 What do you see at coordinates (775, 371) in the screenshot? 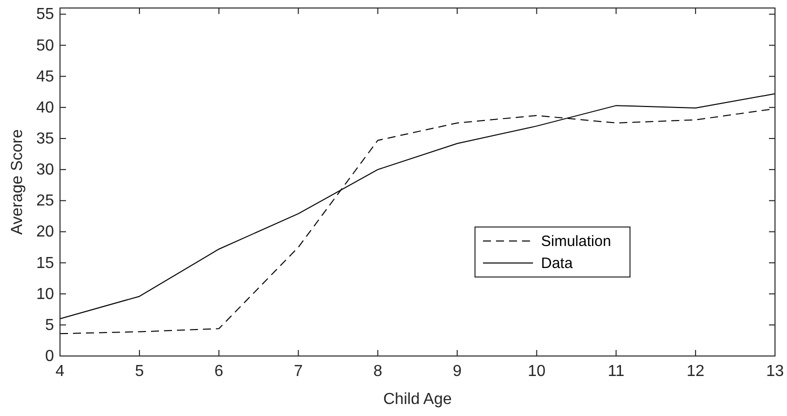
I see `x-tick-label: 13` at bounding box center [775, 371].